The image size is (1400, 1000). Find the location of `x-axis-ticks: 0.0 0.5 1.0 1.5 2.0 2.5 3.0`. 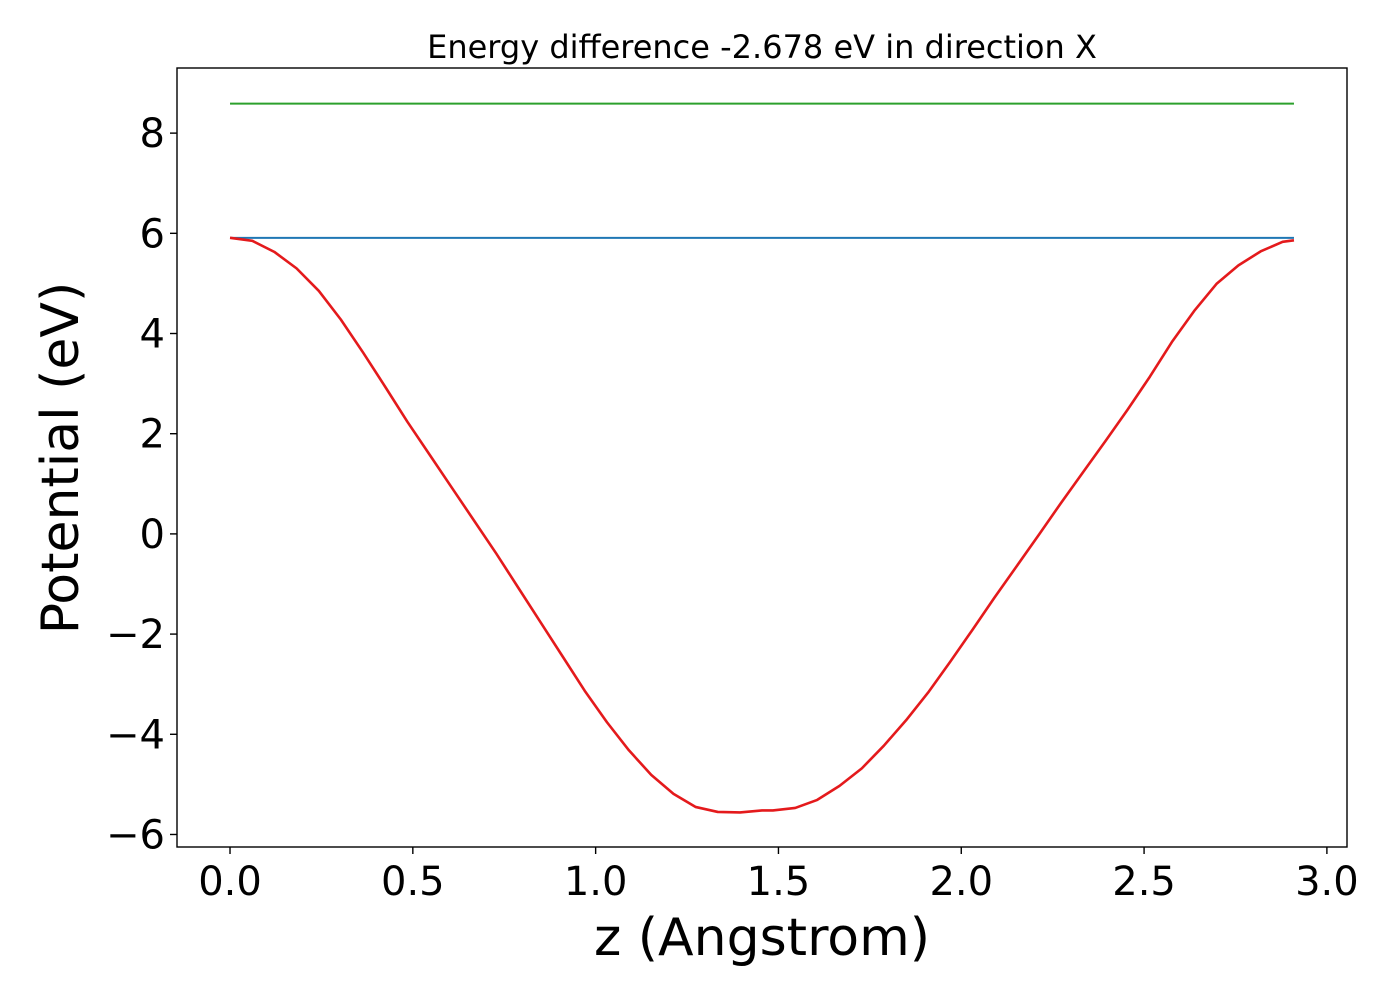

x-axis-ticks: 0.0 0.5 1.0 1.5 2.0 2.5 3.0 is located at coordinates (778, 876).